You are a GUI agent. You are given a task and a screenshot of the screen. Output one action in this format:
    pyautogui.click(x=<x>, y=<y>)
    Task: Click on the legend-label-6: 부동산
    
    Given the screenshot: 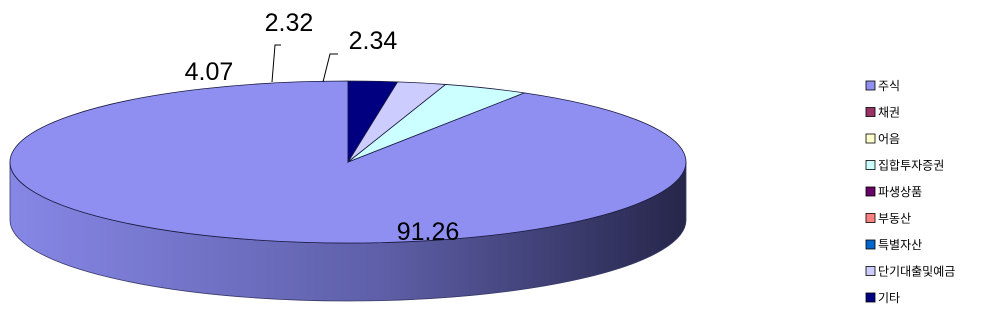 What is the action you would take?
    pyautogui.click(x=894, y=219)
    